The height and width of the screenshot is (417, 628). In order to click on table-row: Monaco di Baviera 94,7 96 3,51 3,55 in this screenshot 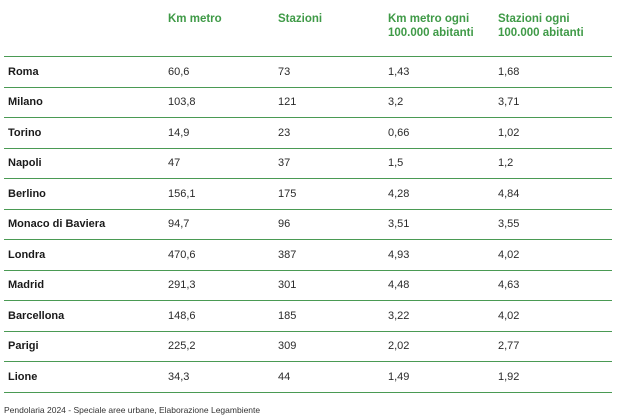, I will do `click(308, 224)`.